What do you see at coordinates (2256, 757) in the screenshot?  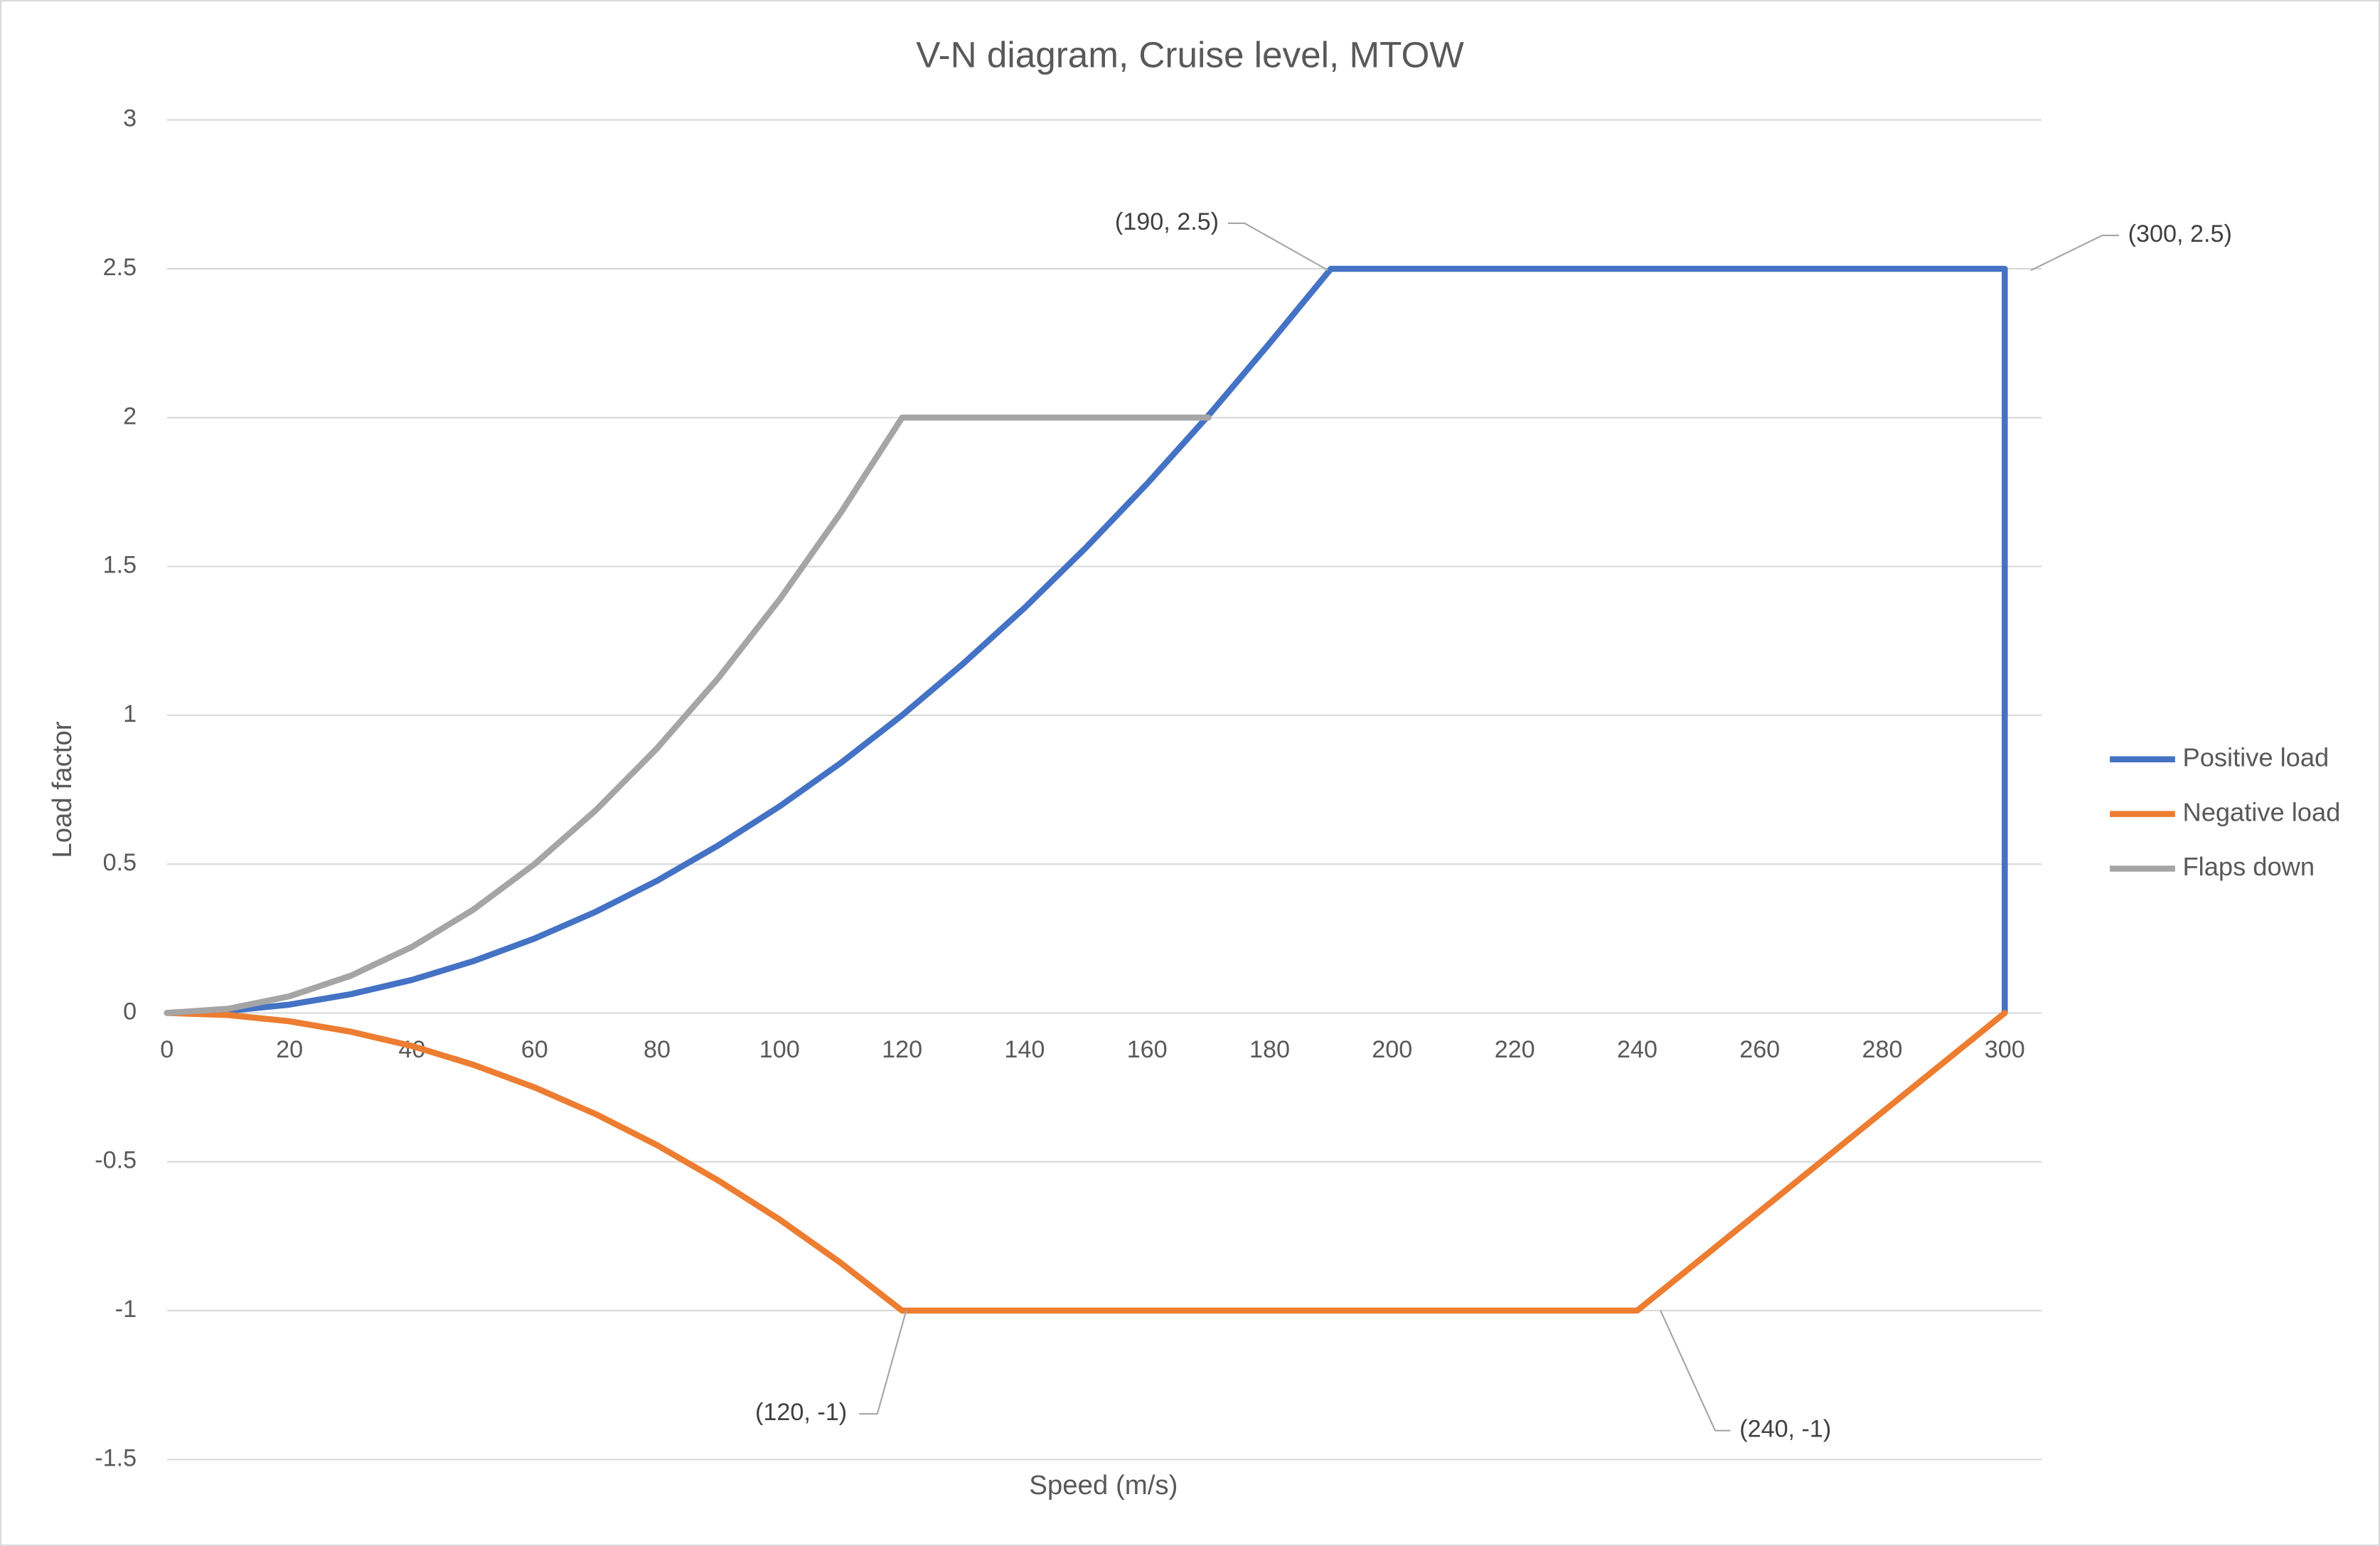 I see `legend-label: Positive load` at bounding box center [2256, 757].